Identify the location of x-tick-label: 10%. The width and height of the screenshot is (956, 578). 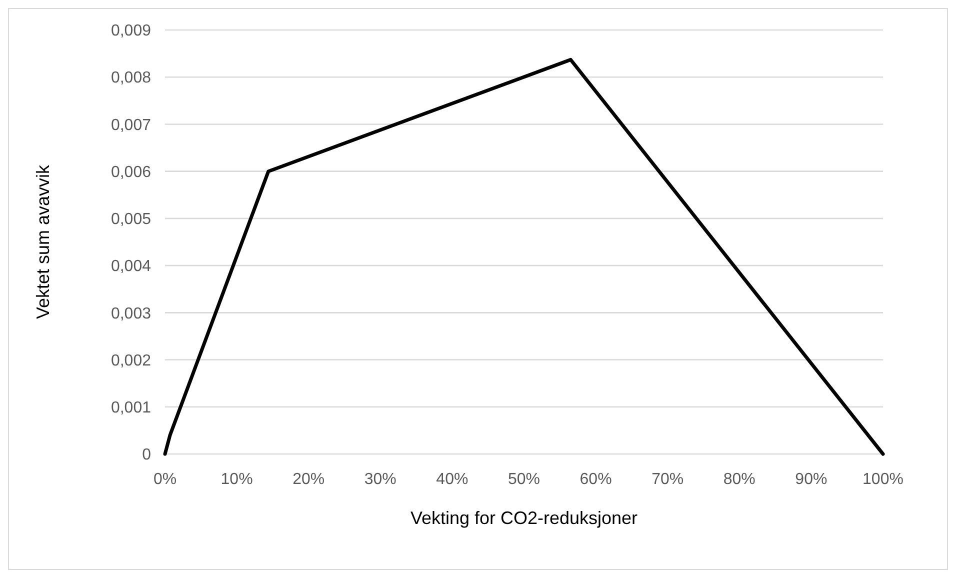
(236, 479).